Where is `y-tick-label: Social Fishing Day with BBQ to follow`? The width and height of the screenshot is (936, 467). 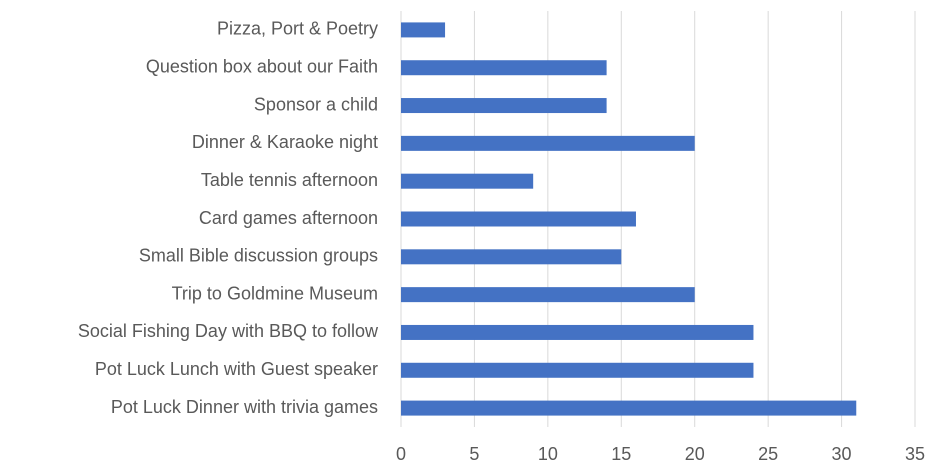 y-tick-label: Social Fishing Day with BBQ to follow is located at coordinates (228, 331).